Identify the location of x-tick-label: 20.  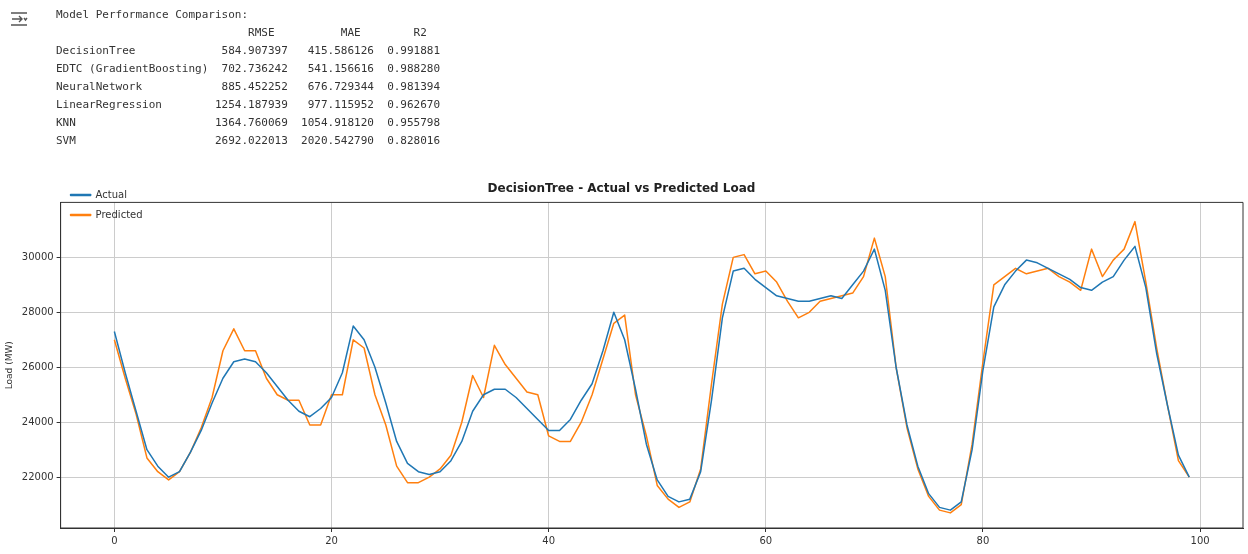
(331, 540).